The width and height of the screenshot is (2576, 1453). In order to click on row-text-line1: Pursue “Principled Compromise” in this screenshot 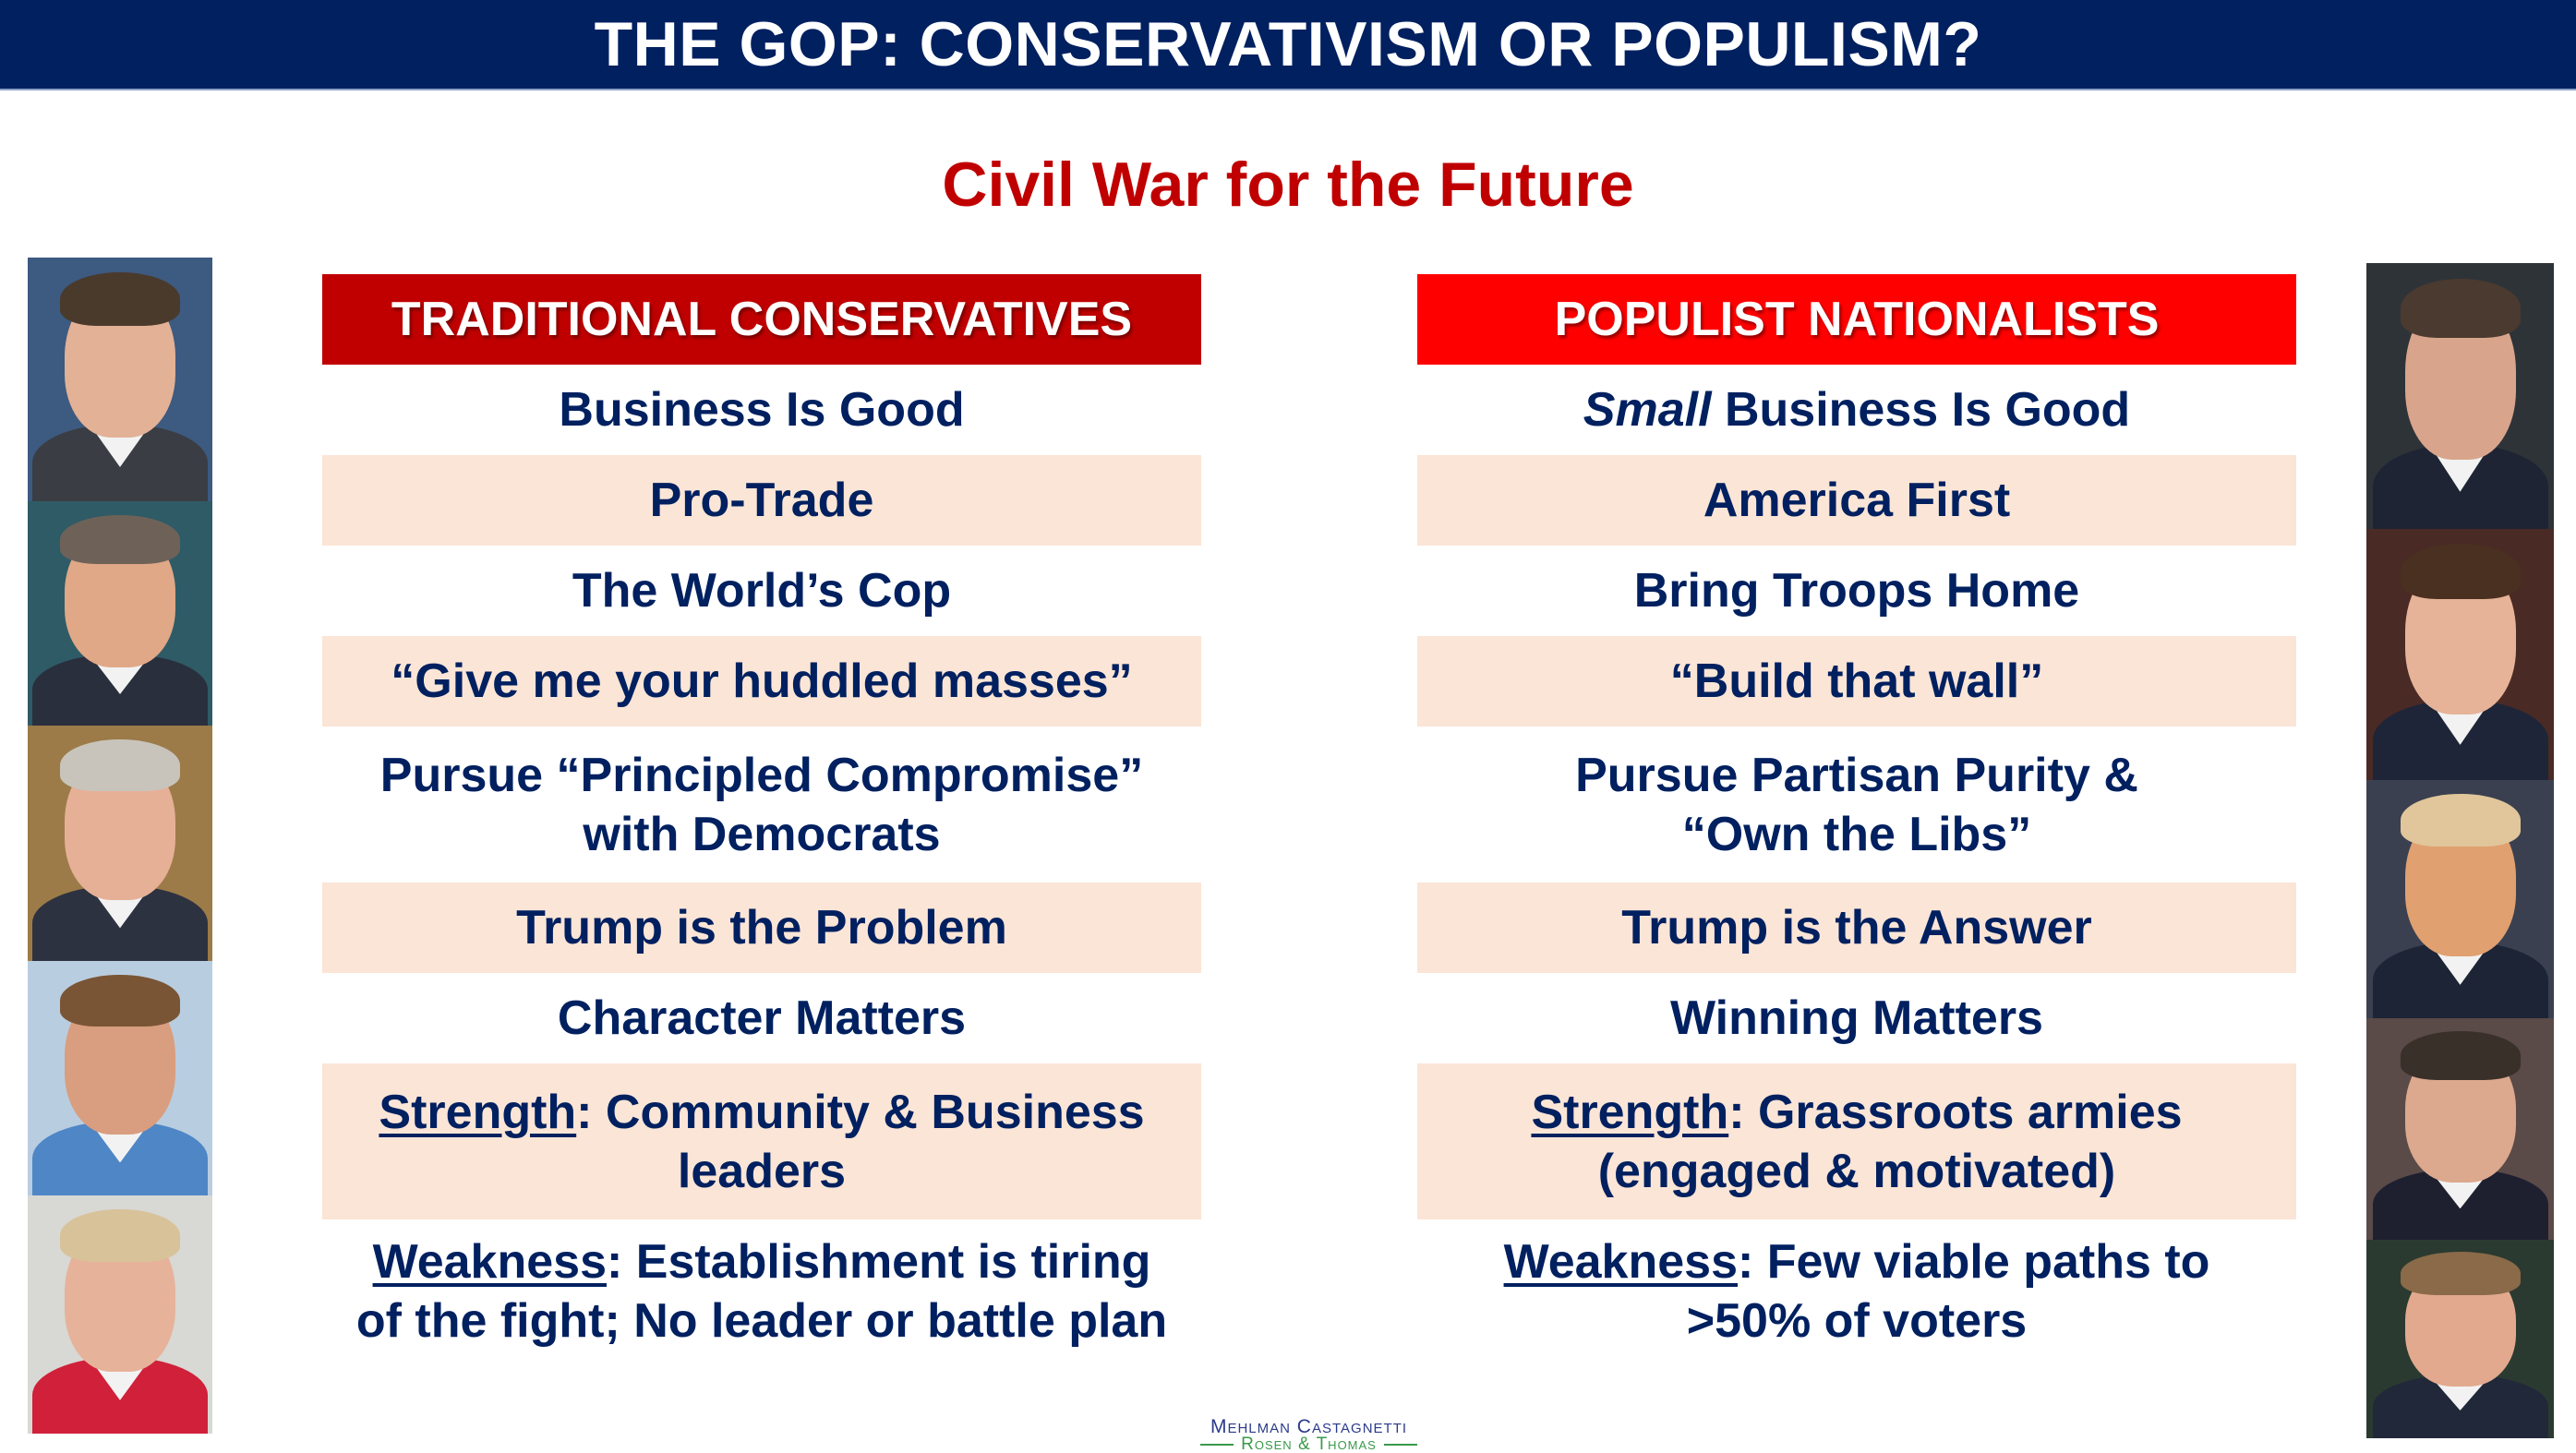, I will do `click(761, 775)`.